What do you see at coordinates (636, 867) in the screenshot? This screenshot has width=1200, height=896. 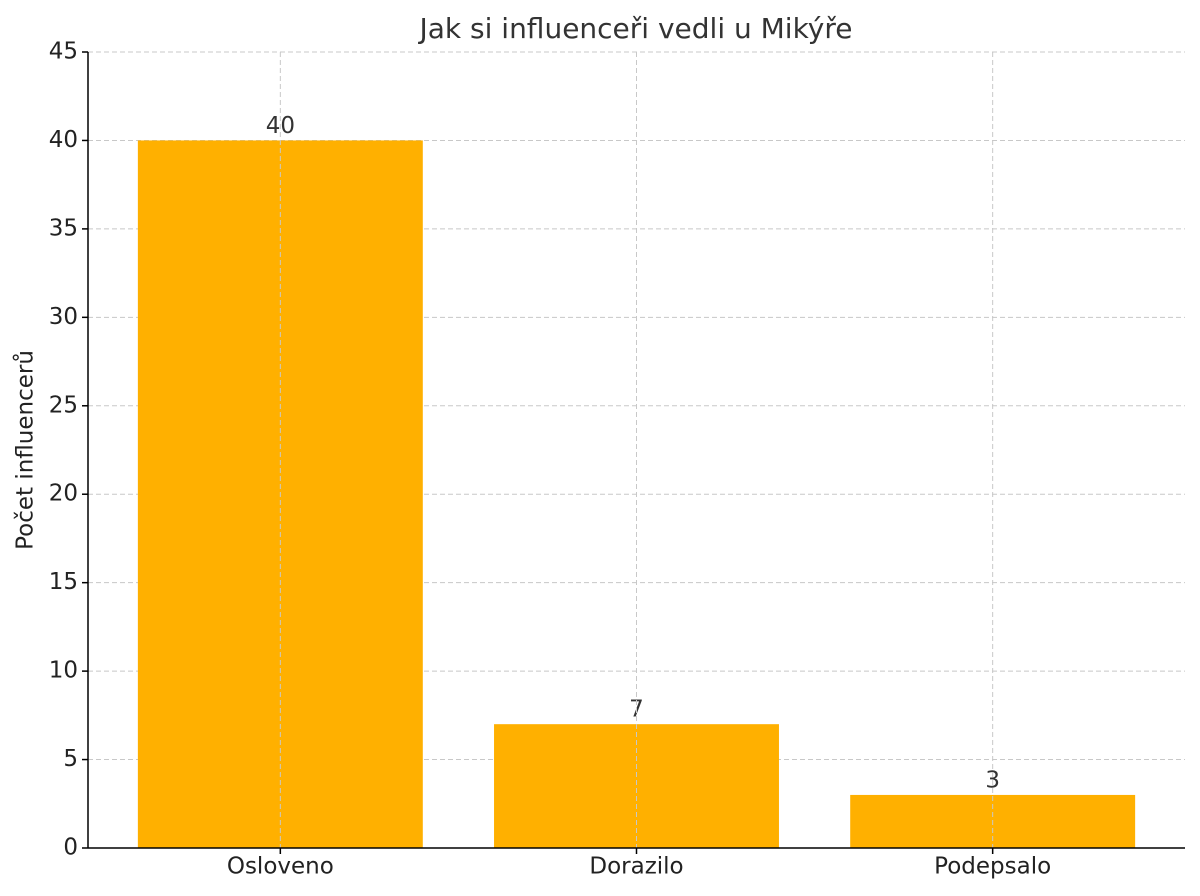 I see `x-tick-label: Dorazilo` at bounding box center [636, 867].